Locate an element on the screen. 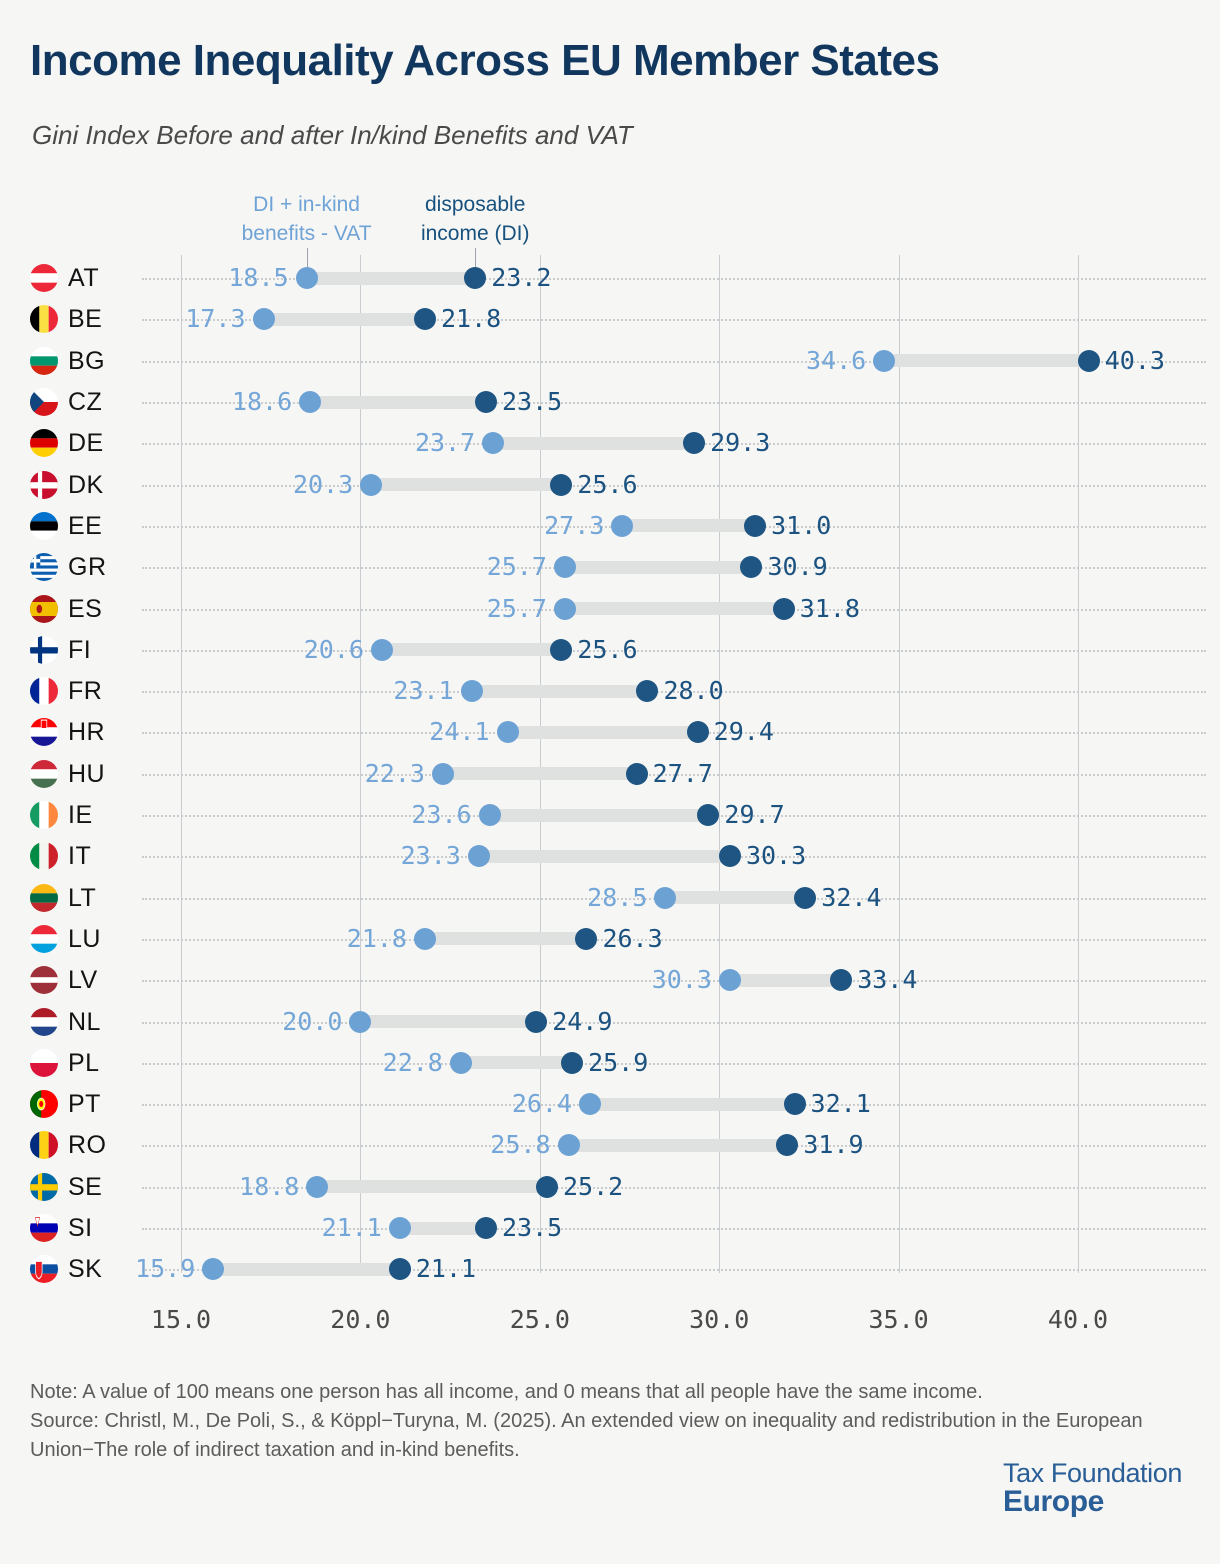 This screenshot has height=1564, width=1220. table-row: PL 22.8 25.9 is located at coordinates (610, 1062).